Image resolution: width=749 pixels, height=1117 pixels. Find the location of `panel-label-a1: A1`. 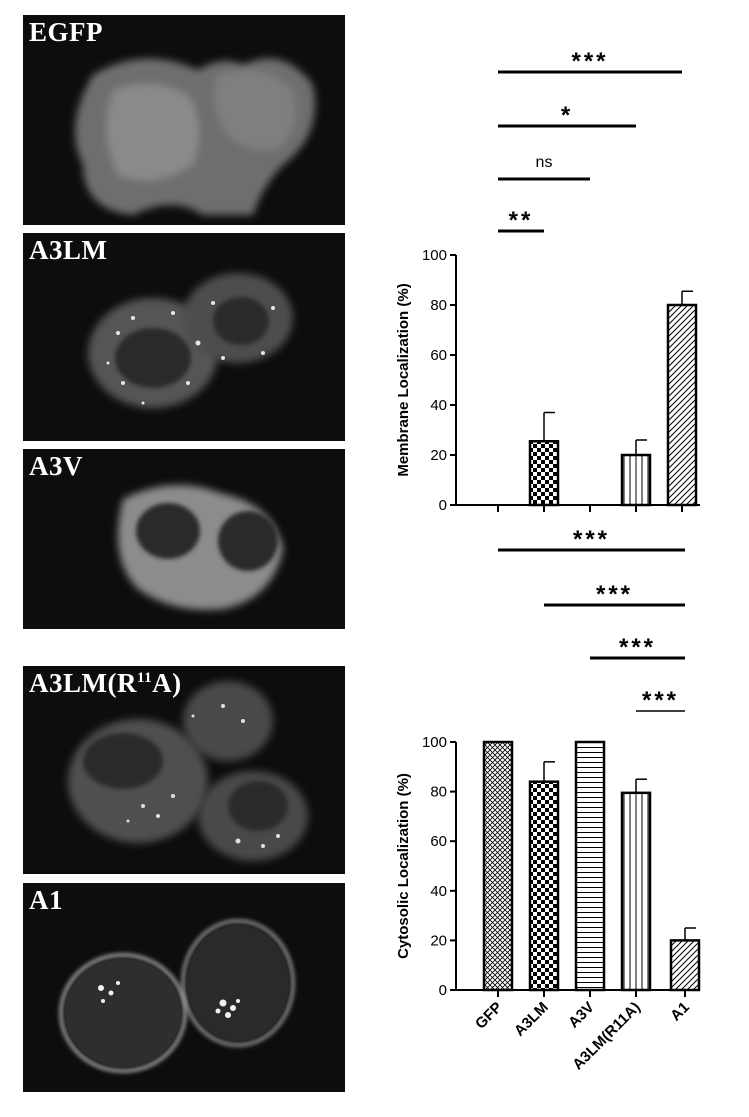

panel-label-a1: A1 is located at coordinates (46, 900).